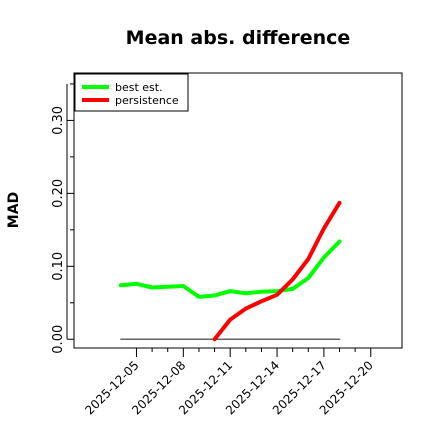 This screenshot has width=440, height=440. Describe the element at coordinates (147, 100) in the screenshot. I see `legend-label-persistence: persistence` at that location.